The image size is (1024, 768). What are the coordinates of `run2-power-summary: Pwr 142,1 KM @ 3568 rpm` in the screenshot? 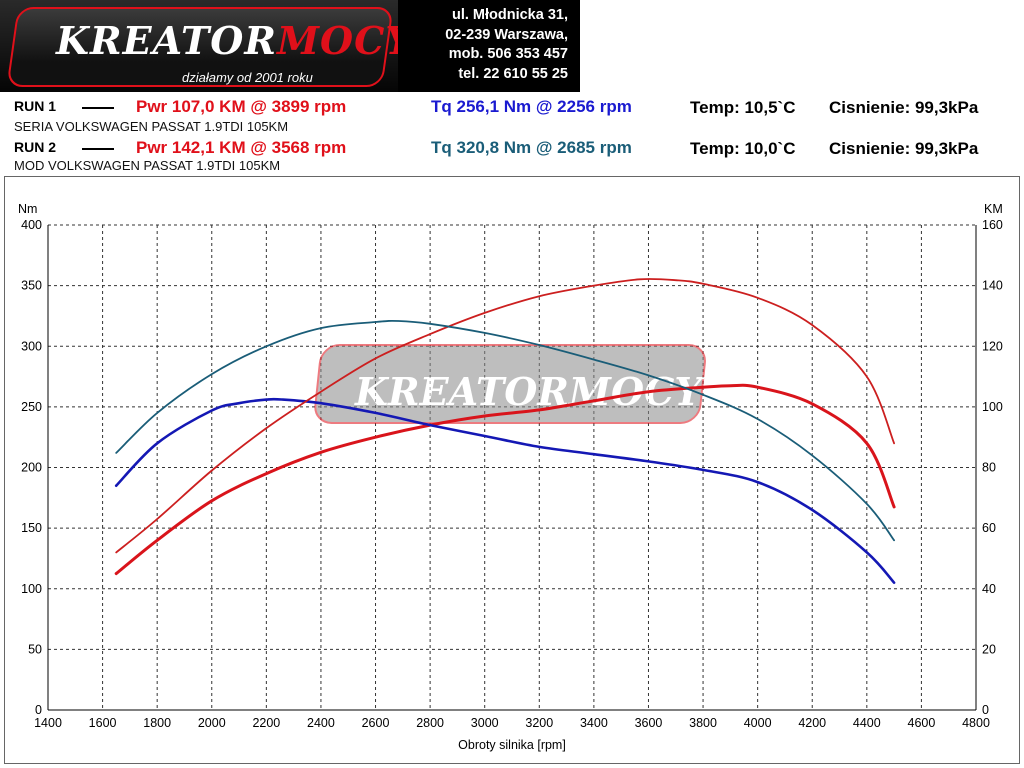 It's located at (241, 147).